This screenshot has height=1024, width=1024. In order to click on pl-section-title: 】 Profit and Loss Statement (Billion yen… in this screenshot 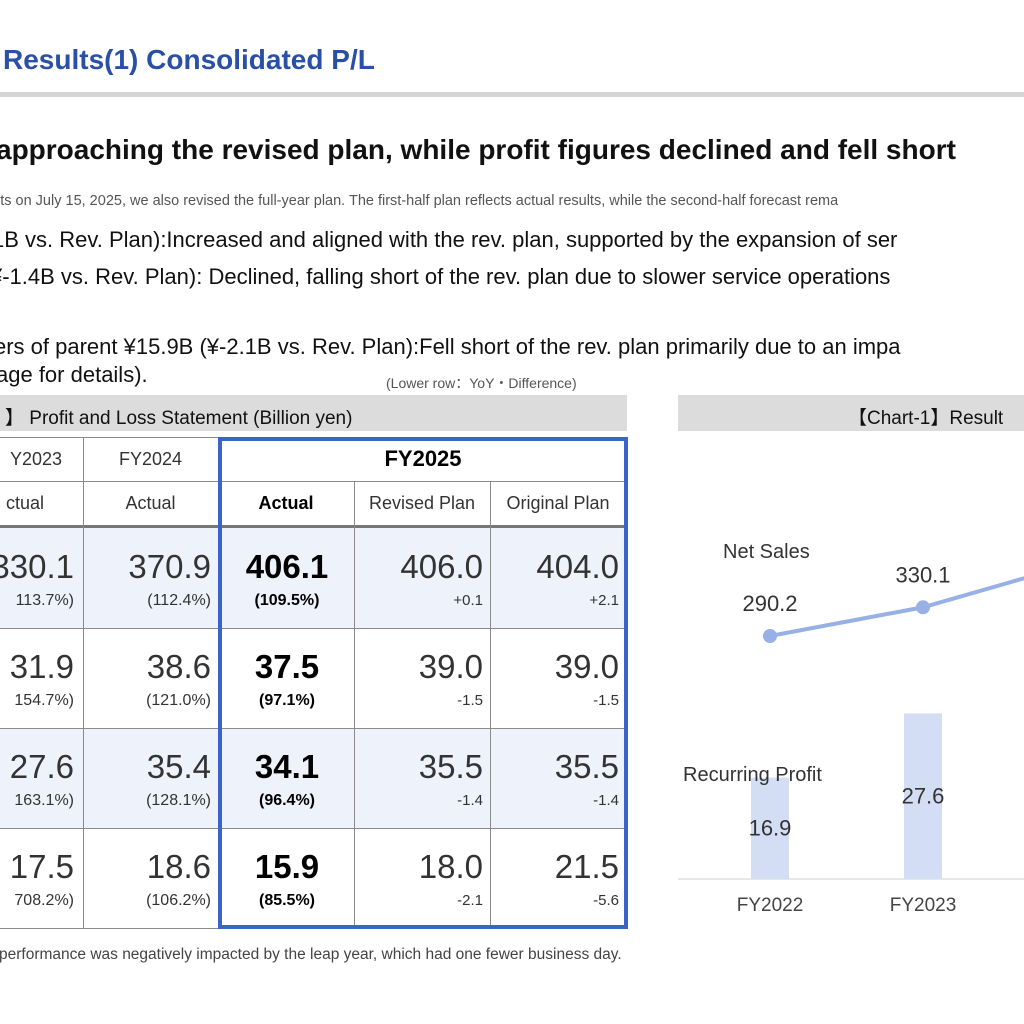, I will do `click(179, 418)`.